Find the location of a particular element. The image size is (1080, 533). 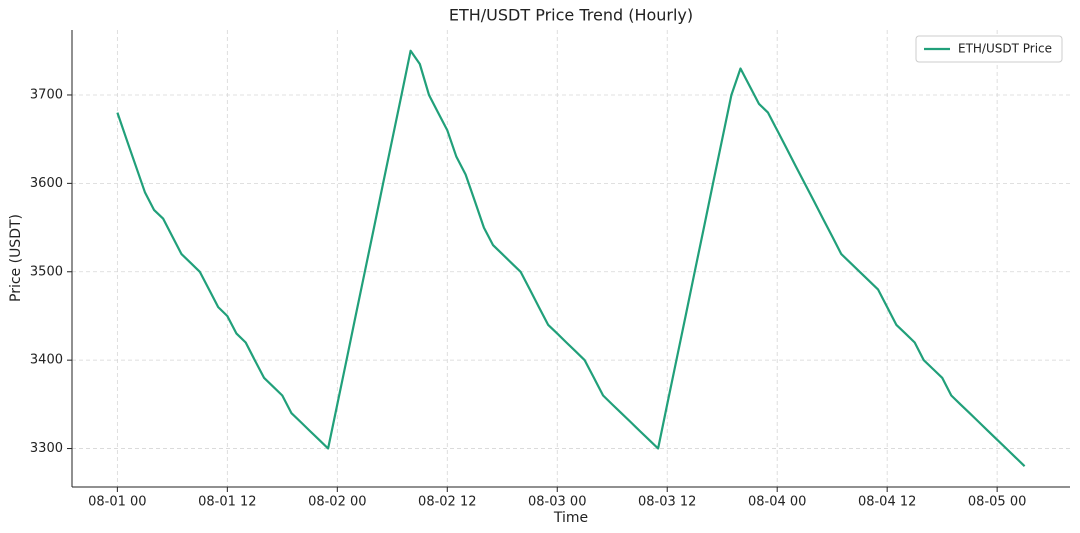

y-tick-label: 3700 is located at coordinates (46, 94).